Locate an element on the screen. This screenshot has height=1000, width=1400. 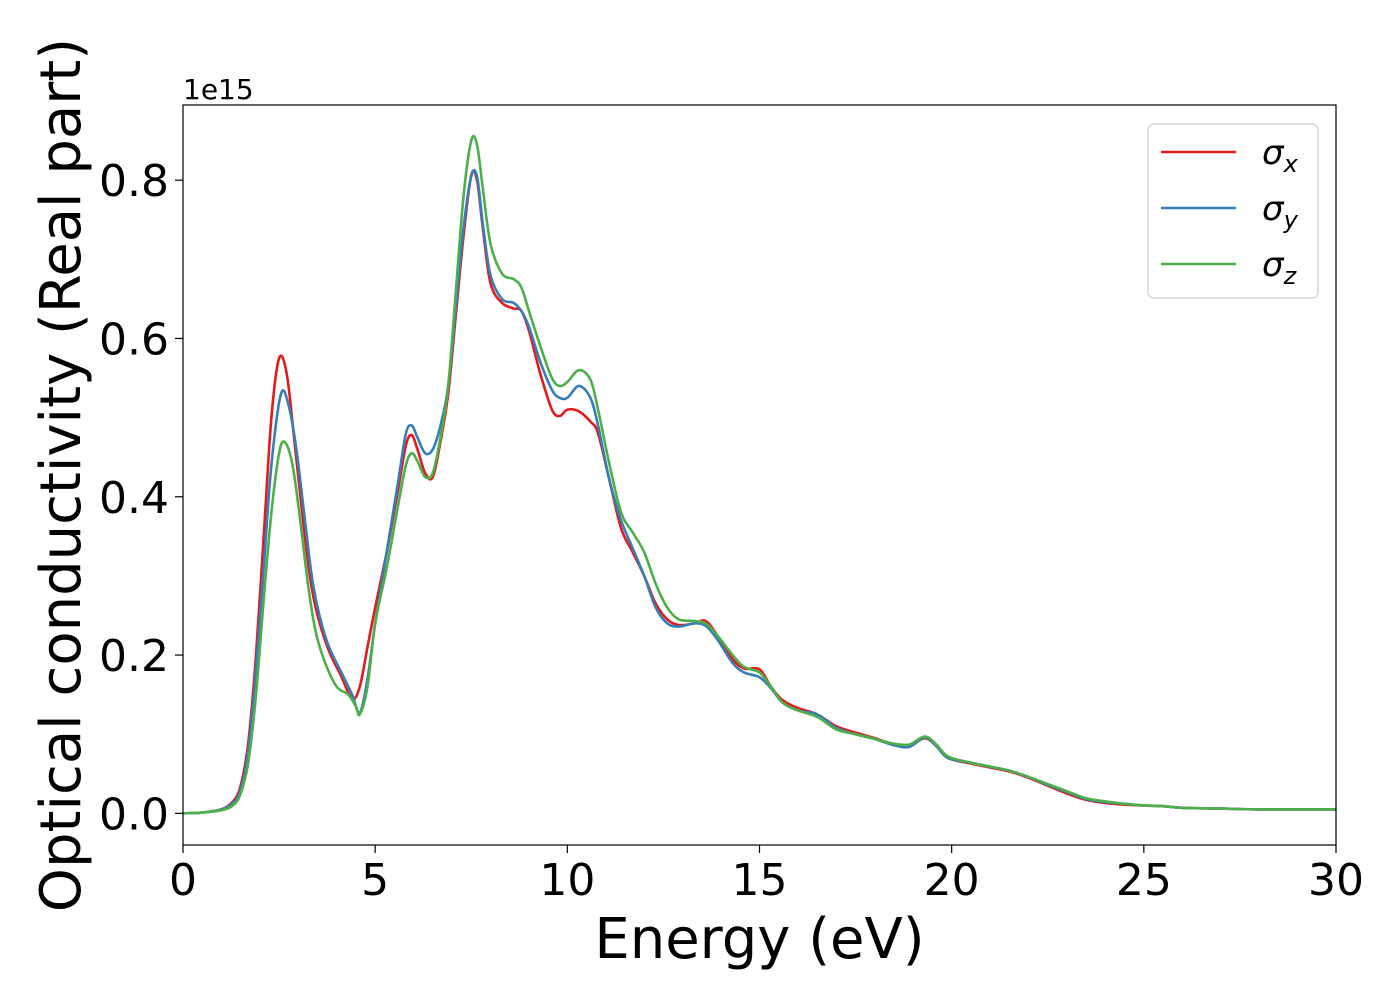
y-offset-label: 1e15 is located at coordinates (218, 89).